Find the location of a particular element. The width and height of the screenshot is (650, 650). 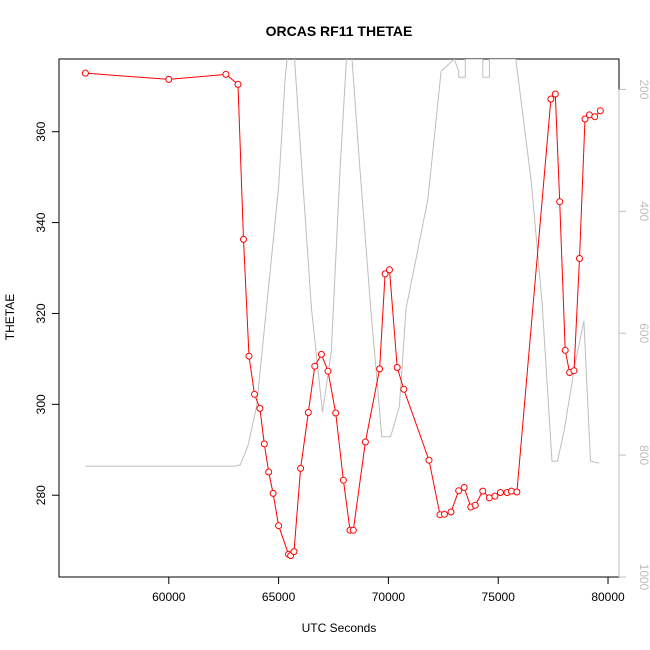

y2-tick-label: 800 is located at coordinates (643, 455).